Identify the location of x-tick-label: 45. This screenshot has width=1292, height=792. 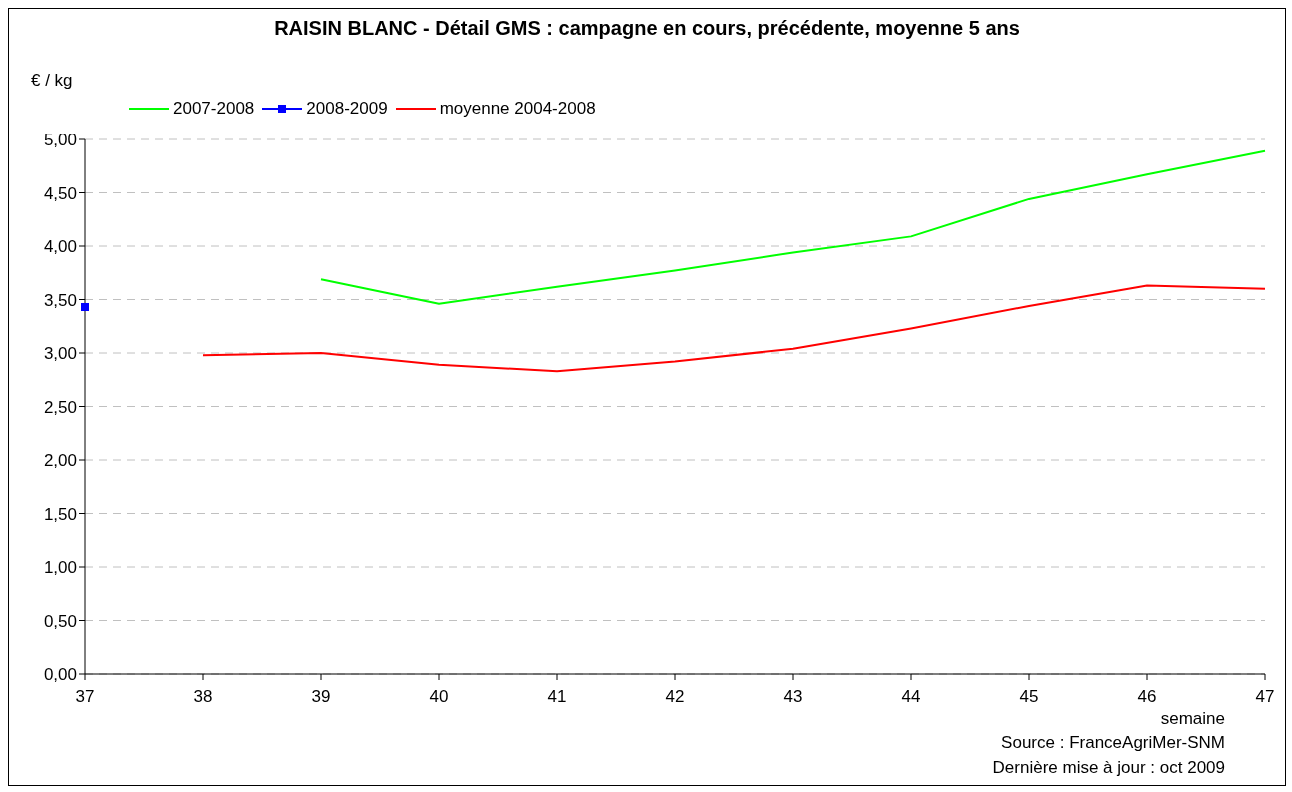
(1029, 697).